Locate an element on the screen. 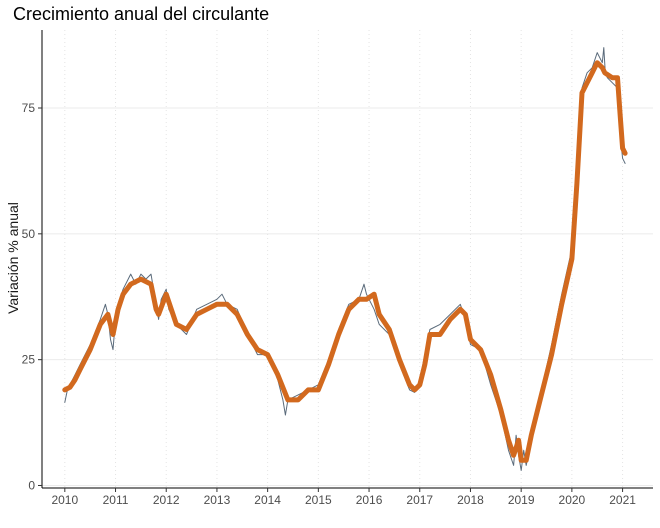 The width and height of the screenshot is (660, 528). x-tick-label: 2010 is located at coordinates (64, 500).